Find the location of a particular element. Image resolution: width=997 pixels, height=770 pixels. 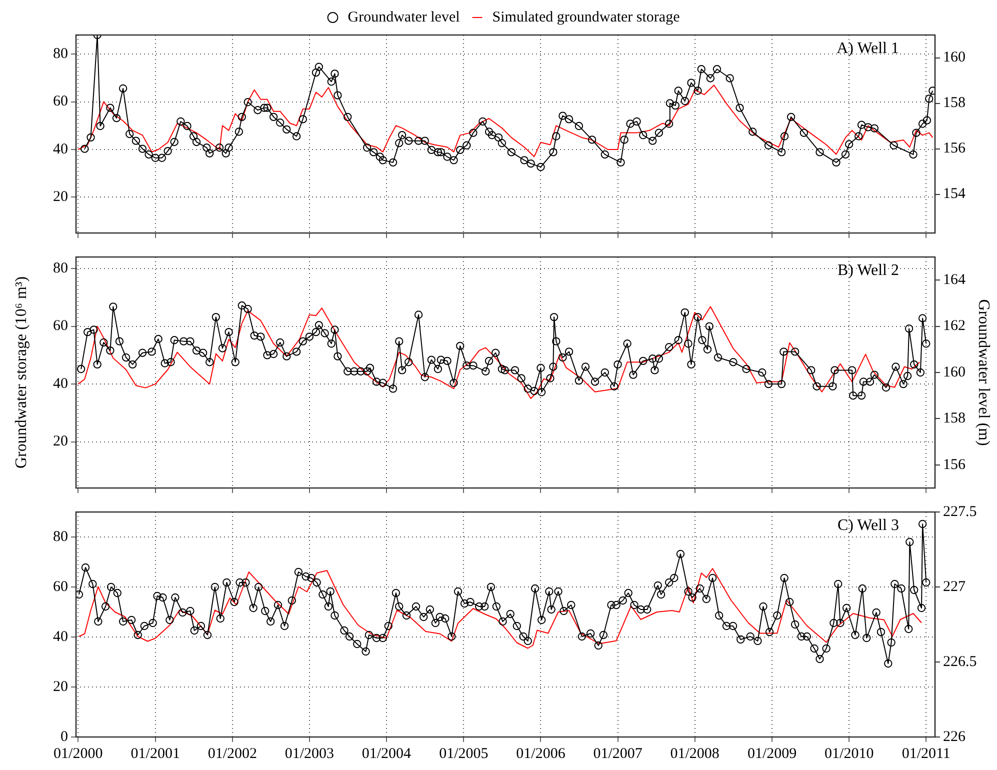

x-tick-label: 01/2008 is located at coordinates (695, 754).